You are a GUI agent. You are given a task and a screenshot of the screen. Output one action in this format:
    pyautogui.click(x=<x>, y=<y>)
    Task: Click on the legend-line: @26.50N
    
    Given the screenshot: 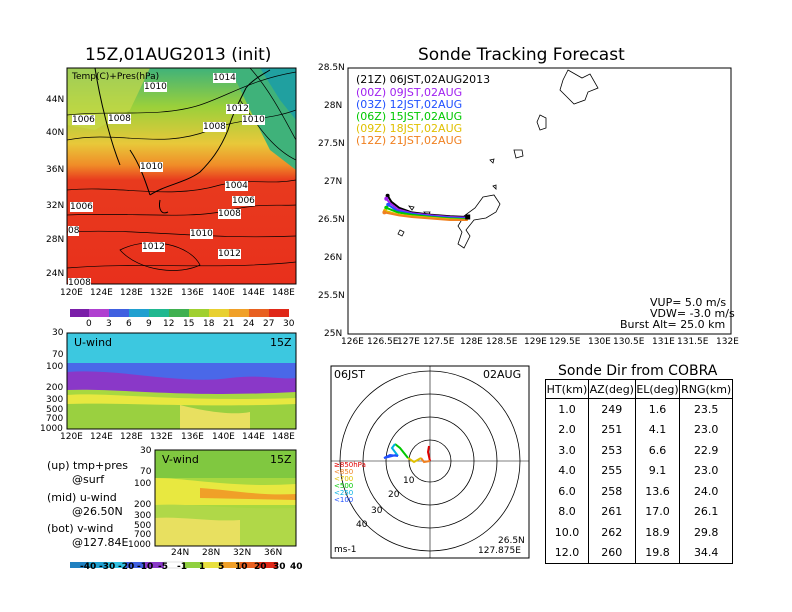 What is the action you would take?
    pyautogui.click(x=97, y=511)
    